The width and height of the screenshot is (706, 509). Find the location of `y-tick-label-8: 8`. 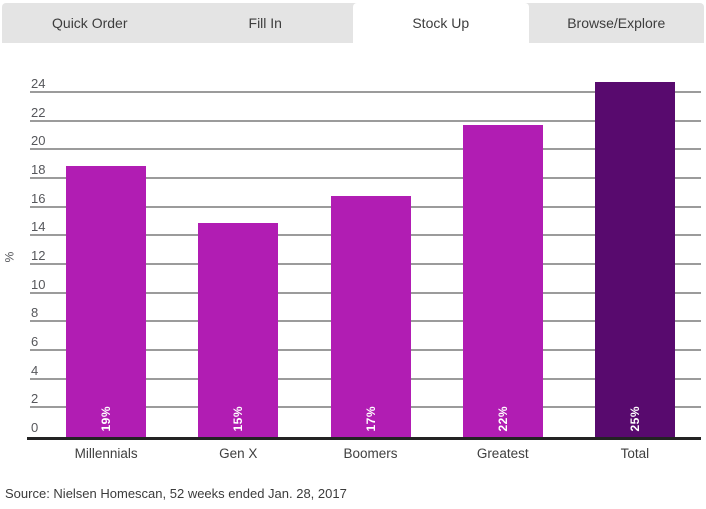

y-tick-label-8: 8 is located at coordinates (35, 313).